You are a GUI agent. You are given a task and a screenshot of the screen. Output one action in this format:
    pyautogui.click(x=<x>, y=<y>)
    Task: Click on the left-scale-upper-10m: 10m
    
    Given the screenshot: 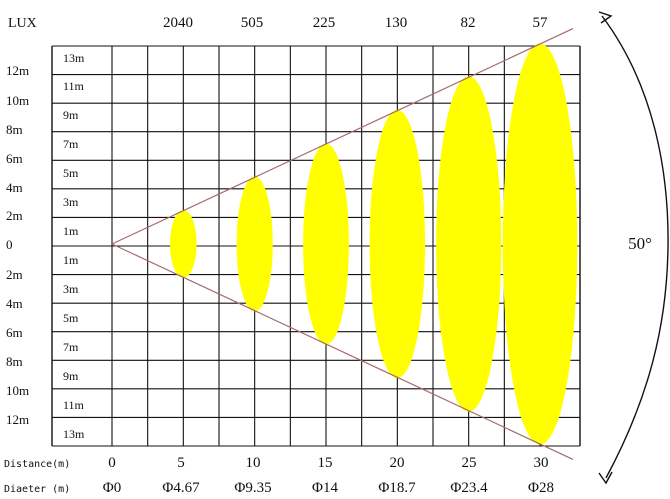 What is the action you would take?
    pyautogui.click(x=17, y=100)
    